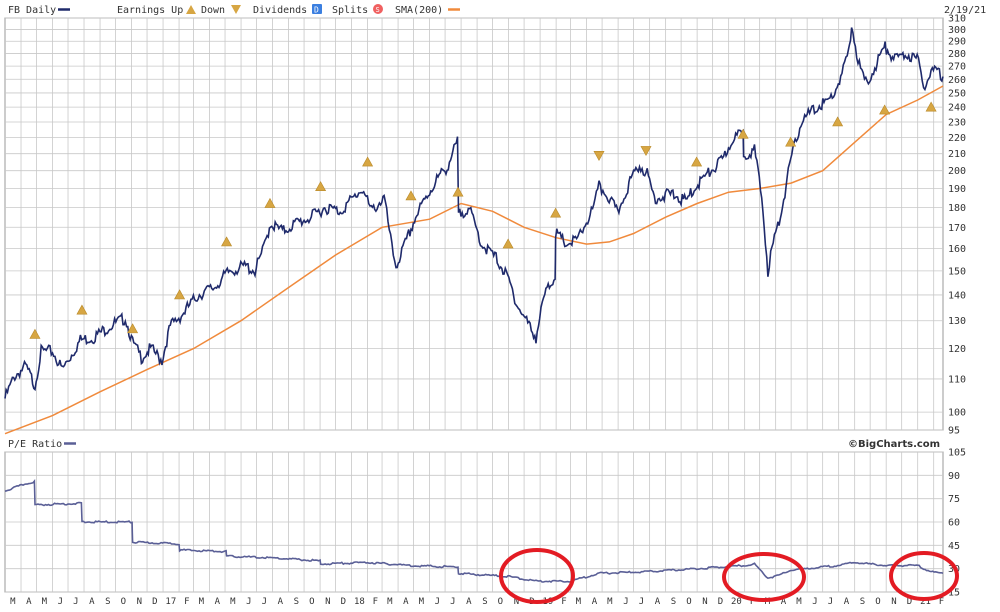  I want to click on price-y-tick-label: 290, so click(957, 42).